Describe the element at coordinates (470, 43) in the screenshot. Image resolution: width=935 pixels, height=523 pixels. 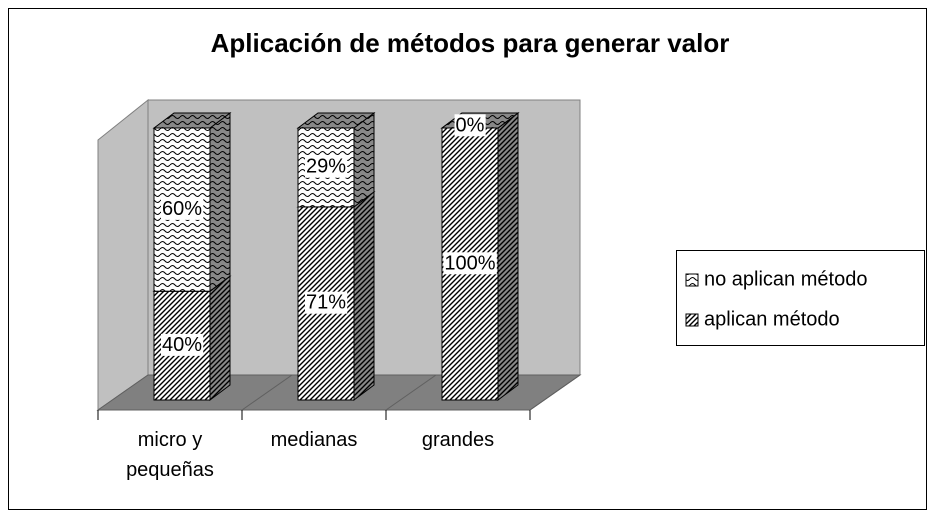
I see `chart-title: Aplicación de métodos para generar valor` at that location.